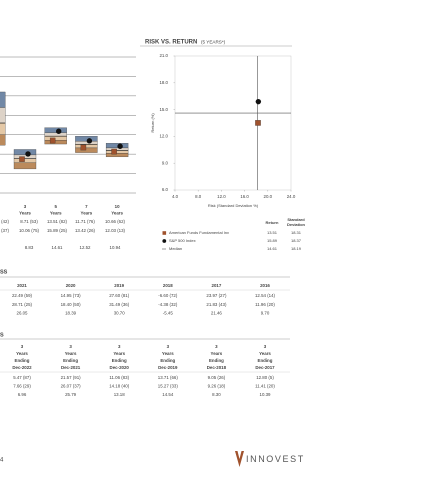  What do you see at coordinates (198, 196) in the screenshot?
I see `x-tick-label: 8.0` at bounding box center [198, 196].